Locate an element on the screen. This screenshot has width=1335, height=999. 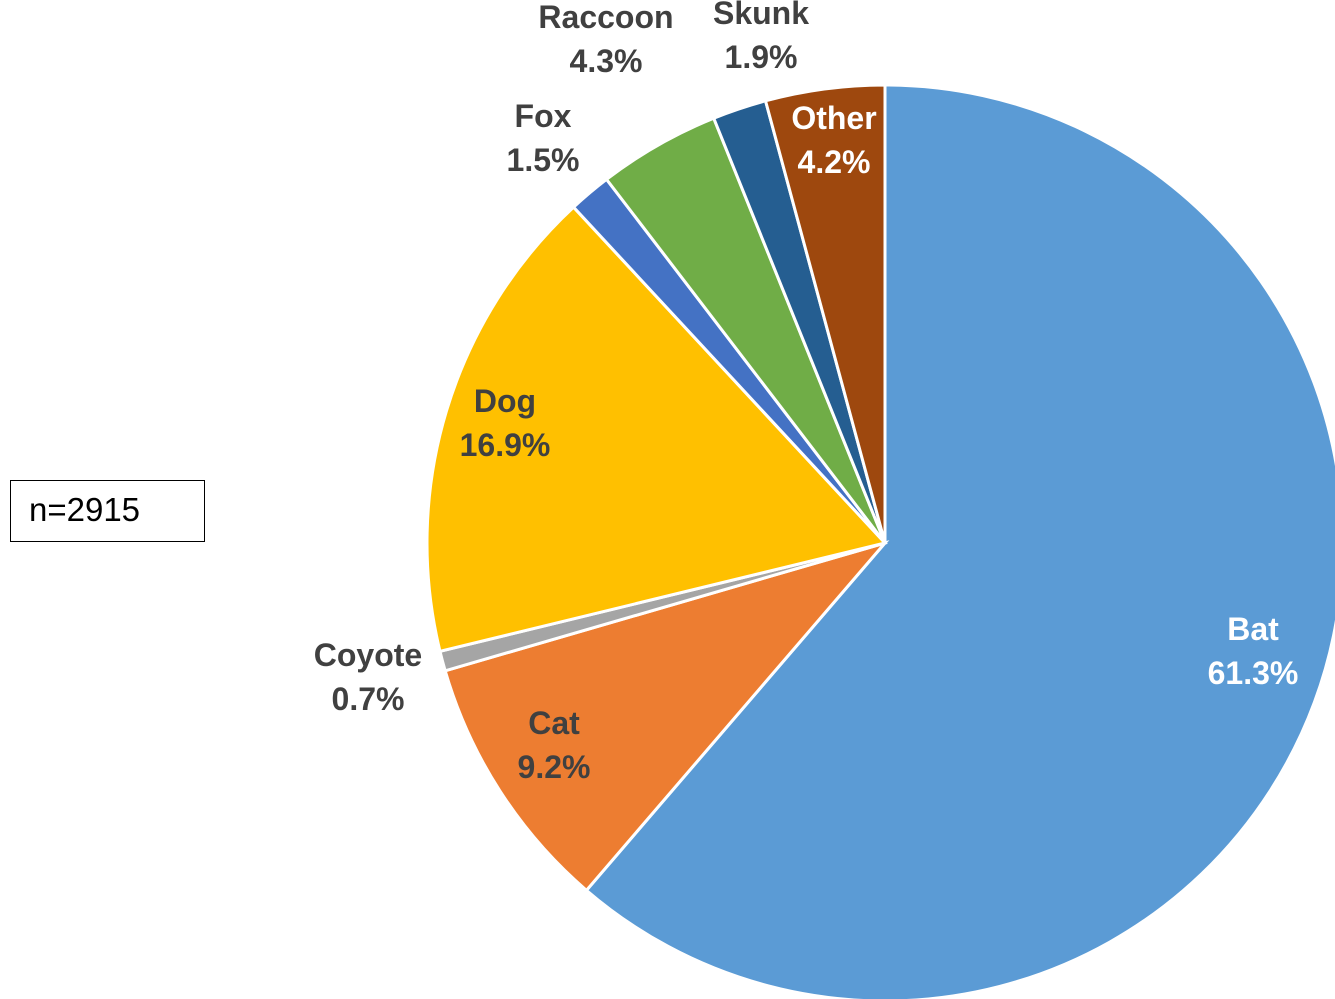
slice-percent-bat: 61.3% is located at coordinates (1253, 673).